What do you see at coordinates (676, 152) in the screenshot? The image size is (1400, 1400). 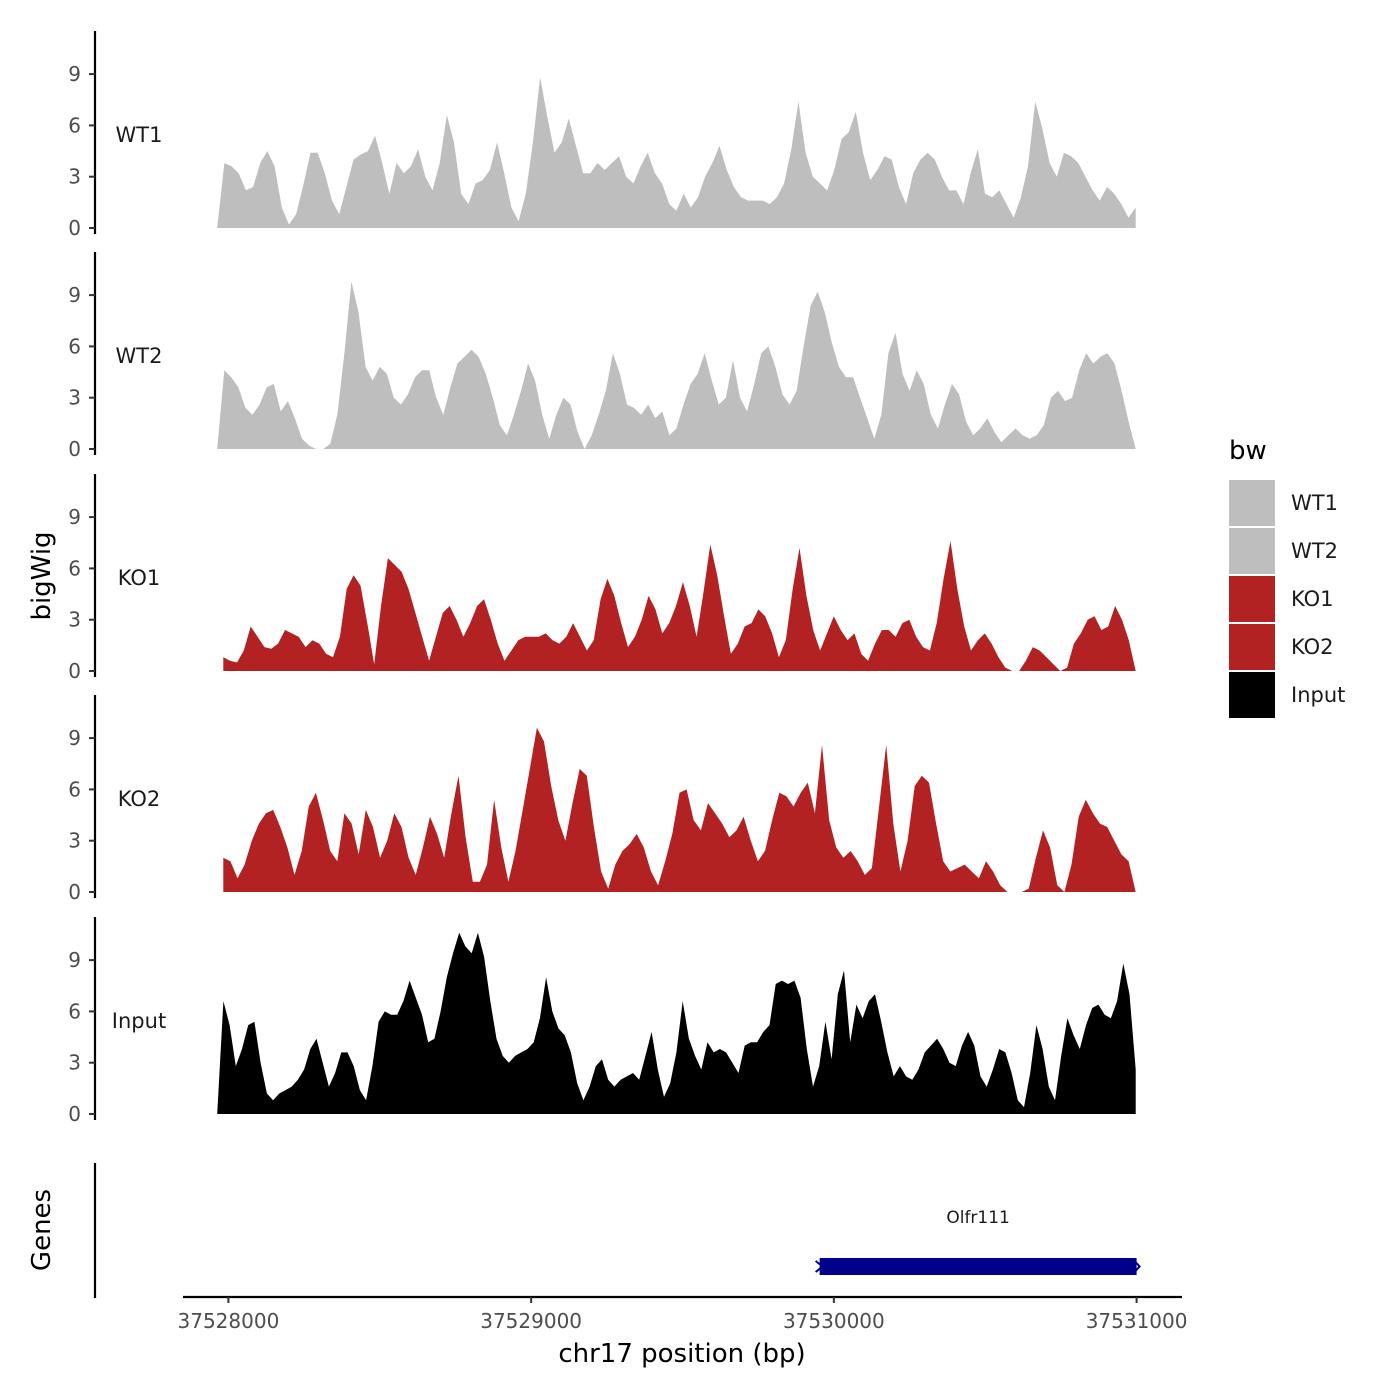 I see `coverage-area-wt1` at bounding box center [676, 152].